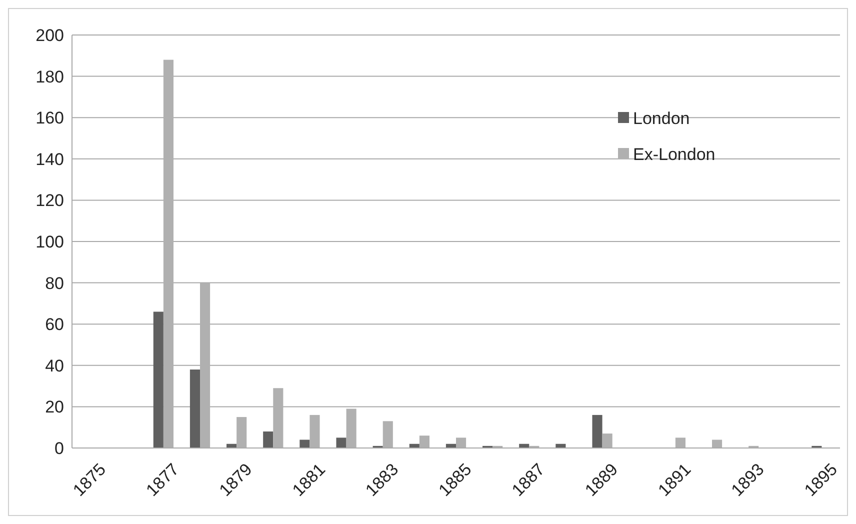 The height and width of the screenshot is (524, 856). Describe the element at coordinates (59, 448) in the screenshot. I see `y-tick-label: 0` at that location.